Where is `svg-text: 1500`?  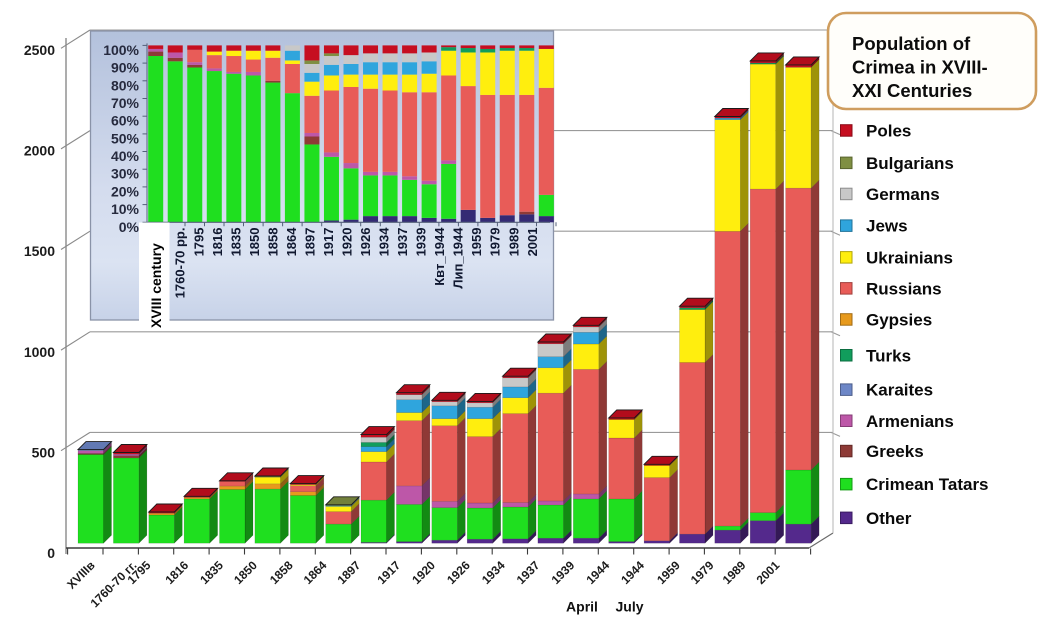 svg-text: 1500 is located at coordinates (39, 251).